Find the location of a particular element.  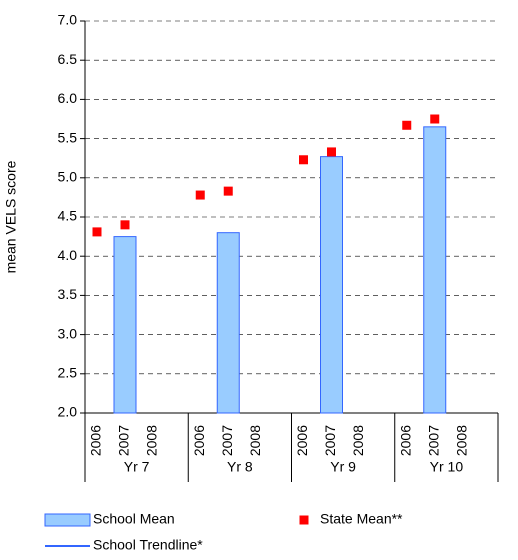

group-label: Yr 9 is located at coordinates (343, 467).